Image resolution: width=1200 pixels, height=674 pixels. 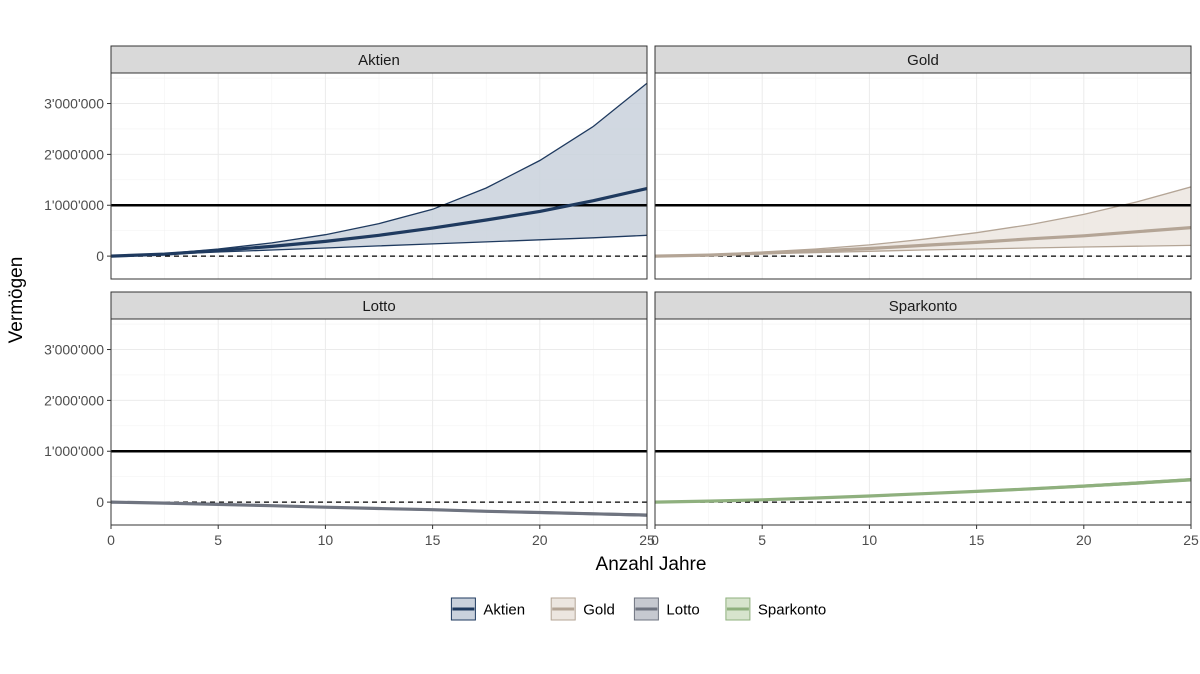 I want to click on strip-sparkonto, so click(x=923, y=305).